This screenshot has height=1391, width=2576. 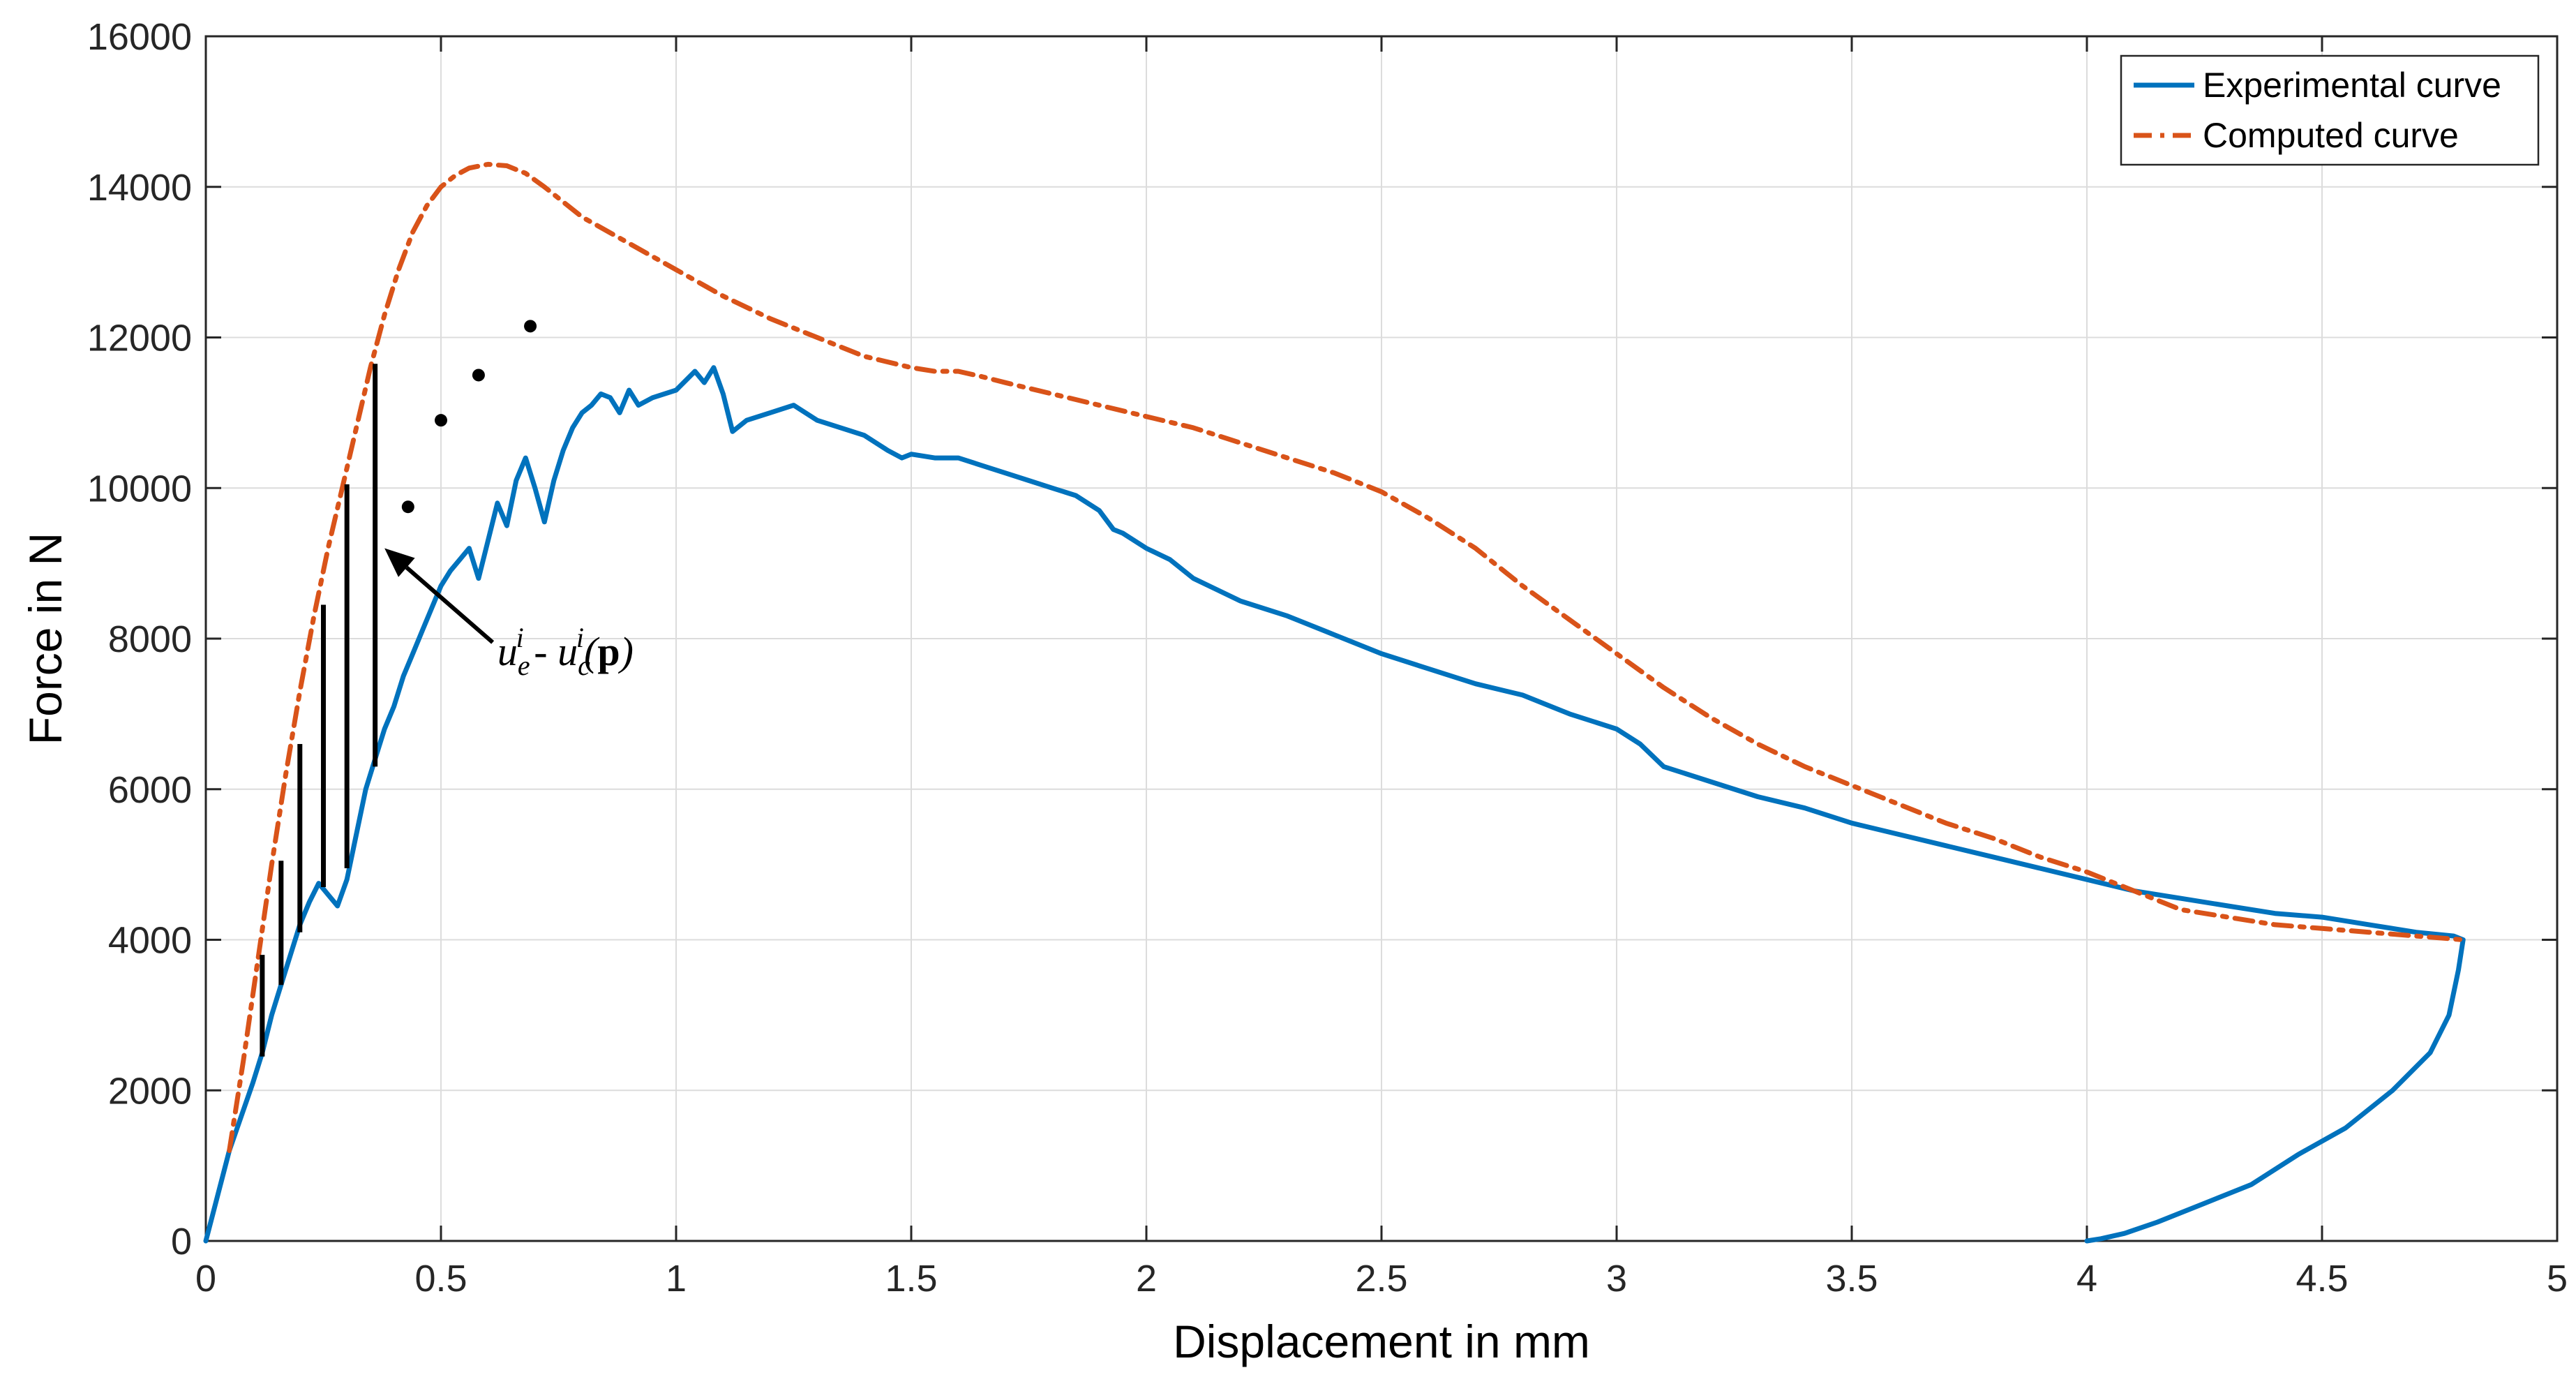 What do you see at coordinates (524, 665) in the screenshot?
I see `annotation-sub-e: e` at bounding box center [524, 665].